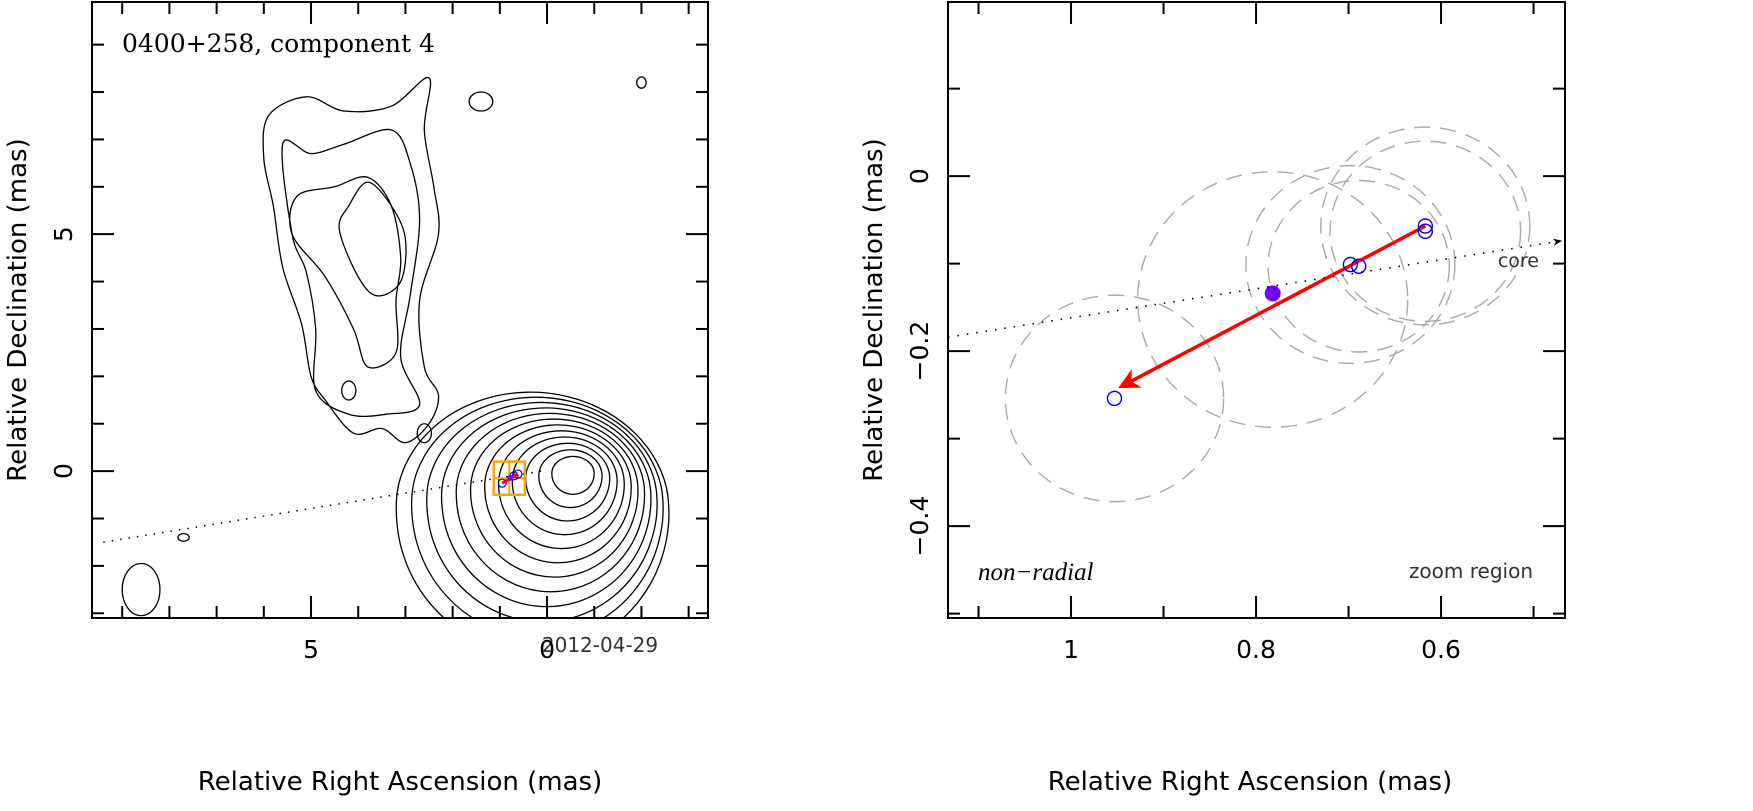  What do you see at coordinates (63, 471) in the screenshot?
I see `left-ytick-label: 0` at bounding box center [63, 471].